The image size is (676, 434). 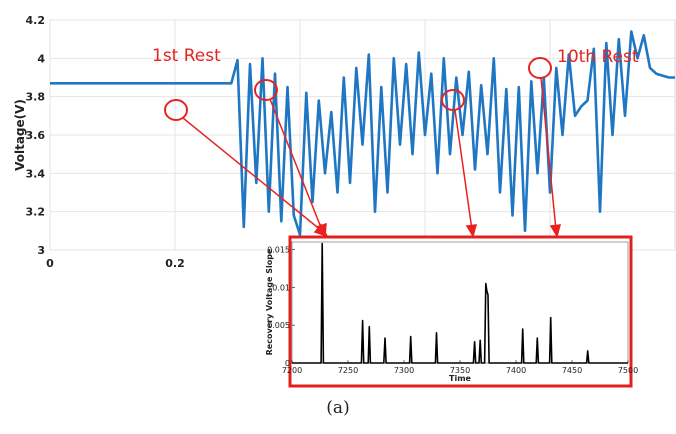 I want to click on inset-plot-area, so click(x=460, y=302).